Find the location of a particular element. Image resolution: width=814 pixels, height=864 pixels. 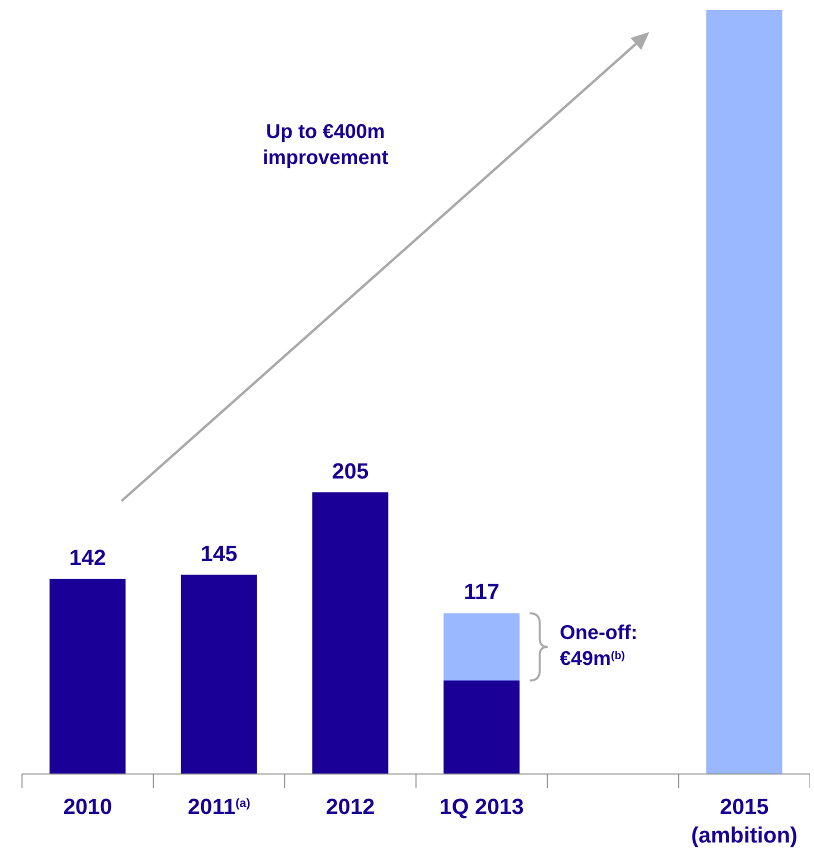

x-tick-label: 2015 (ambition) is located at coordinates (744, 821).